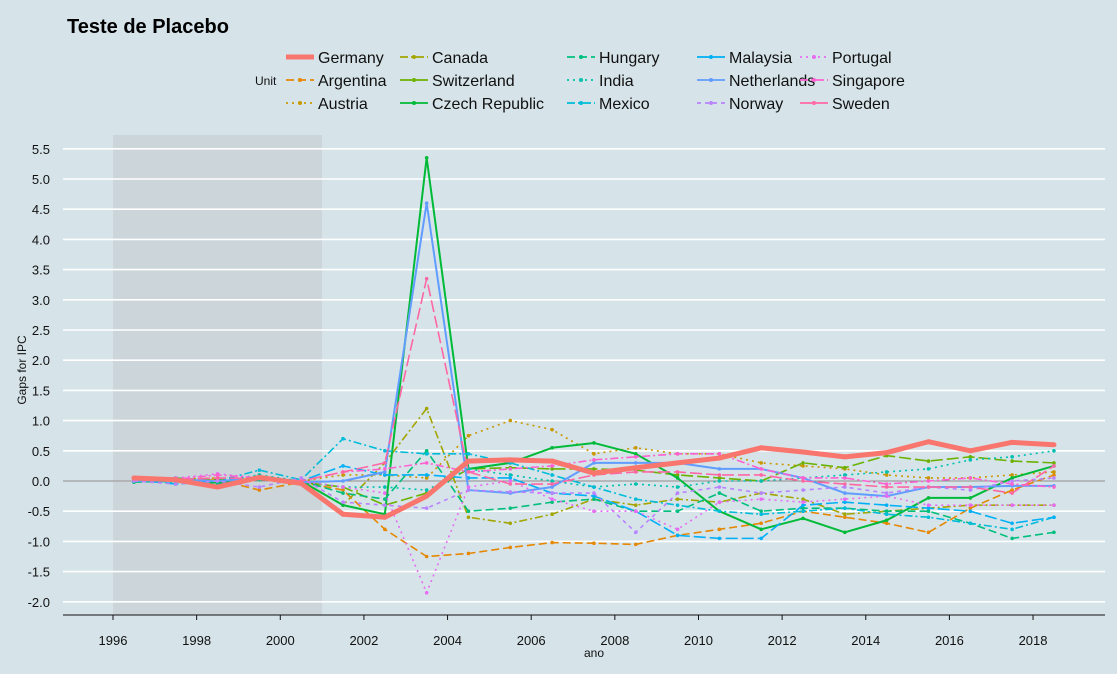  What do you see at coordinates (629, 58) in the screenshot?
I see `legend-label: Hungary` at bounding box center [629, 58].